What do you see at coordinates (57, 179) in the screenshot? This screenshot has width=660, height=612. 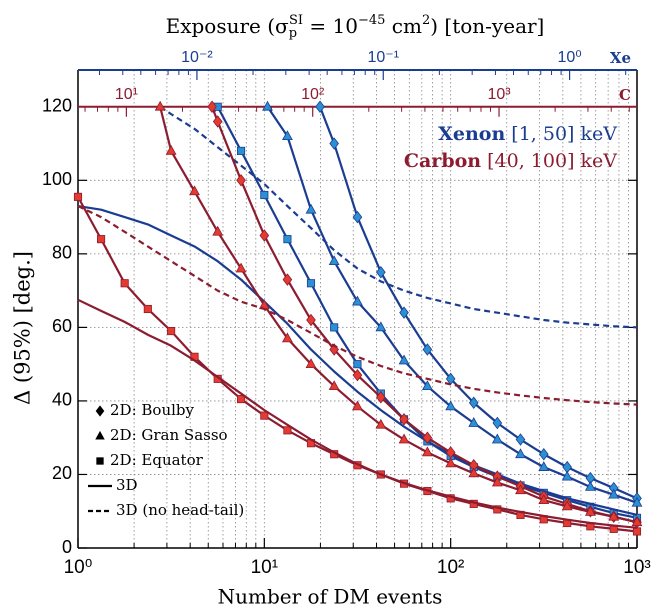 I see `y-tick-label: 100` at bounding box center [57, 179].